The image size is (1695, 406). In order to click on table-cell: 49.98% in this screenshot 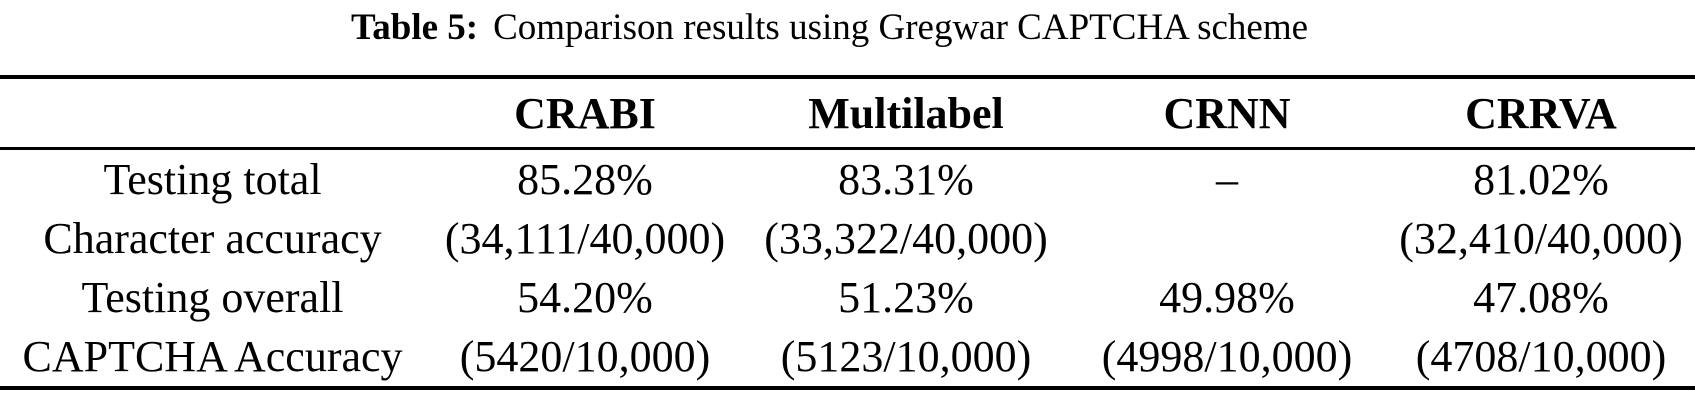, I will do `click(1227, 297)`.